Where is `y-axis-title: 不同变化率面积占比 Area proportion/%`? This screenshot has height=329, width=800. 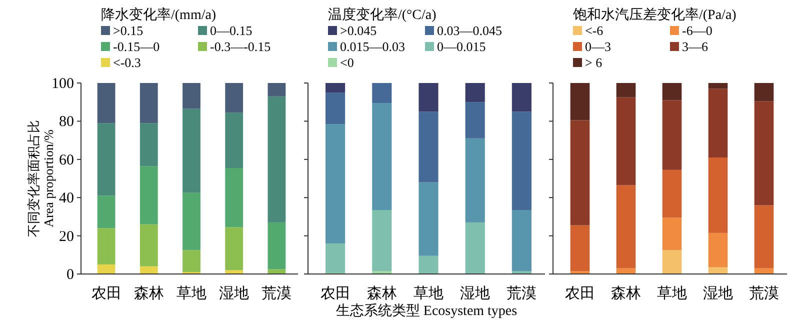 y-axis-title: 不同变化率面积占比 Area proportion/% is located at coordinates (41, 178).